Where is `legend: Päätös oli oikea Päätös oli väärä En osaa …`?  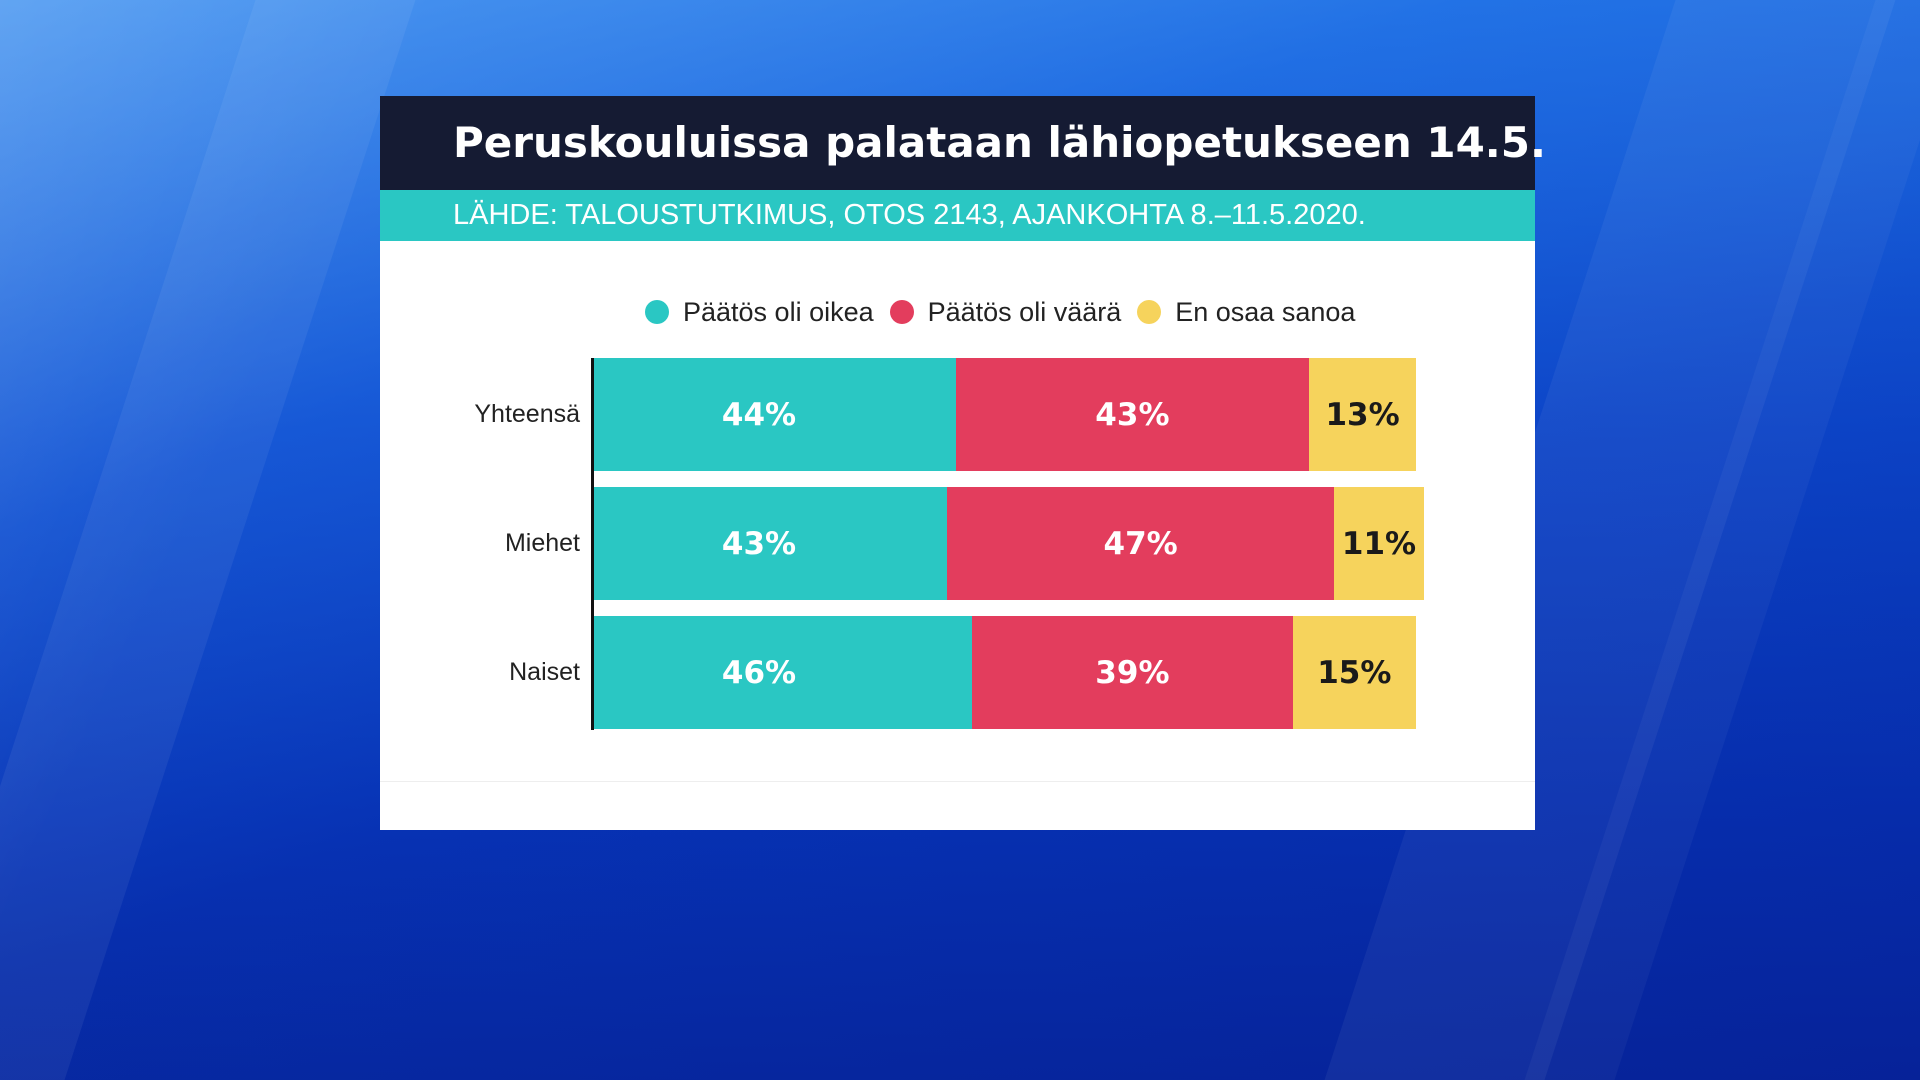
legend: Päätös oli oikea Päätös oli väärä En osaa … is located at coordinates (1008, 312).